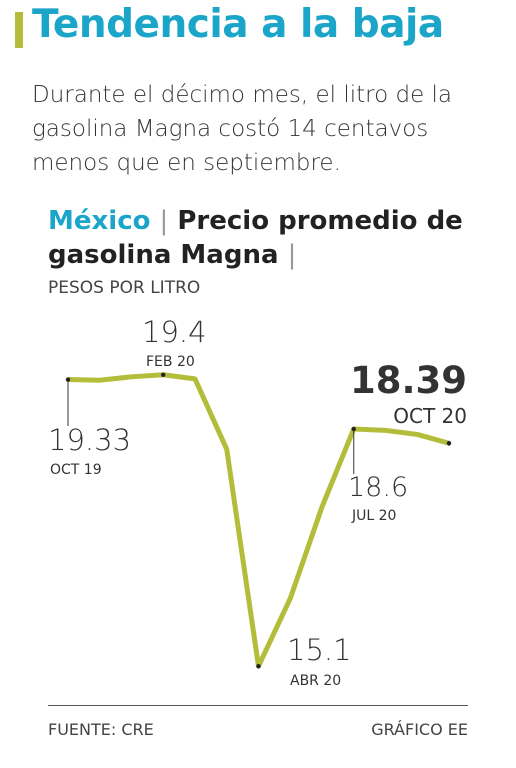  What do you see at coordinates (19, 30) in the screenshot?
I see `title-bar` at bounding box center [19, 30].